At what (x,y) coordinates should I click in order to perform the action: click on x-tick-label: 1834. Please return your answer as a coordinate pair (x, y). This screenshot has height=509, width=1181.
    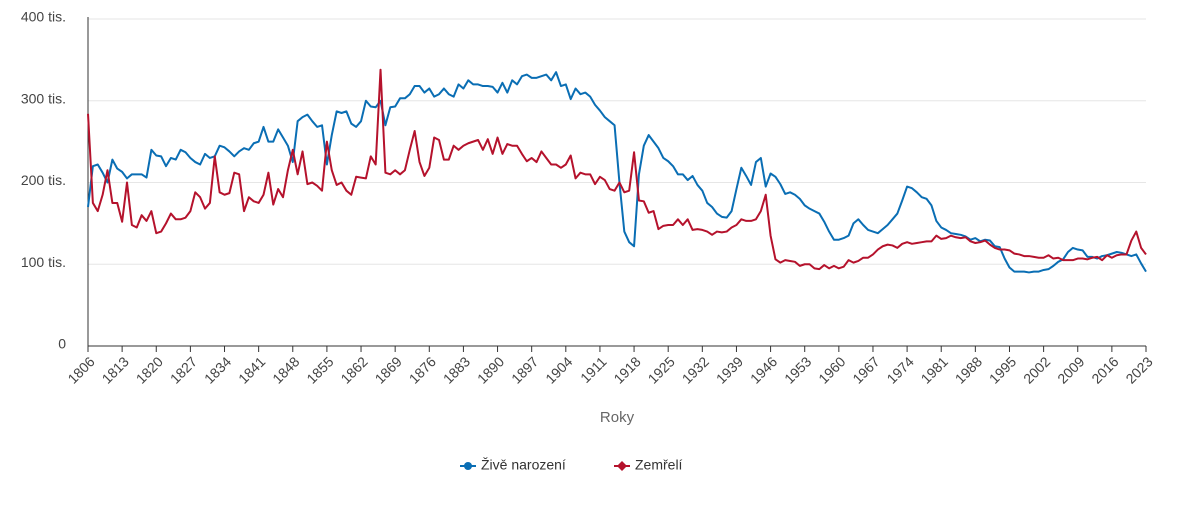
    Looking at the image, I should click on (217, 369).